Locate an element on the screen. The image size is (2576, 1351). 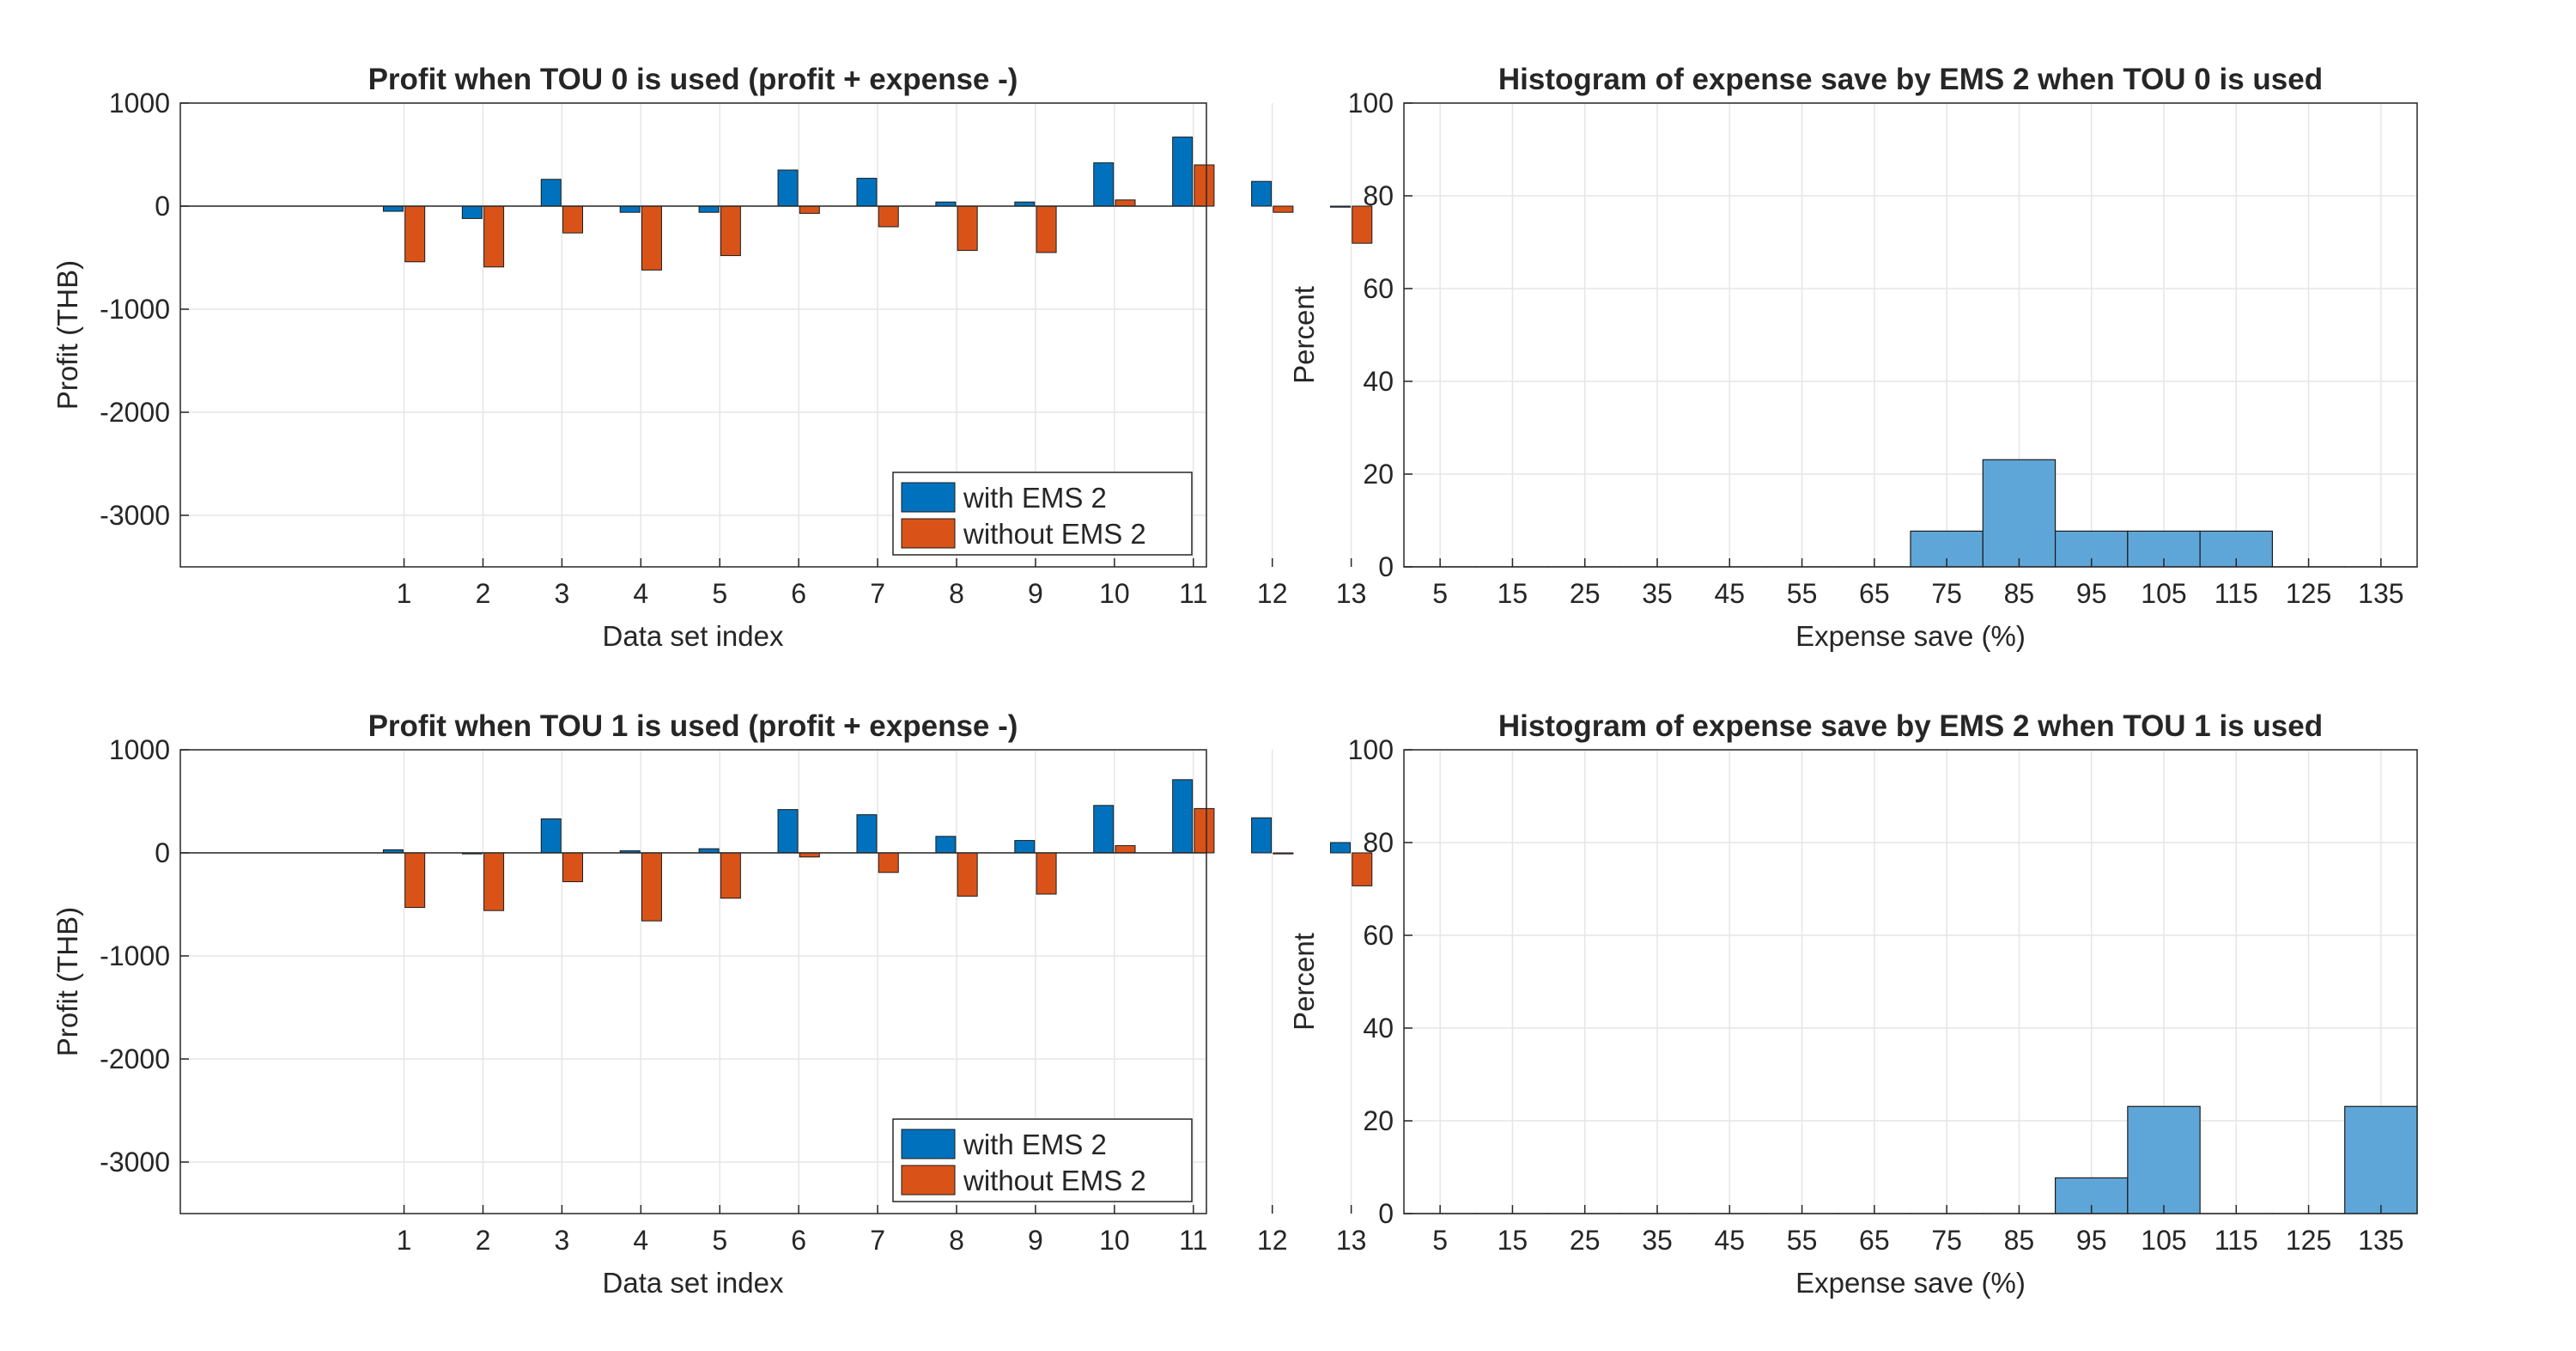
y-axis-label: Percent is located at coordinates (1304, 982).